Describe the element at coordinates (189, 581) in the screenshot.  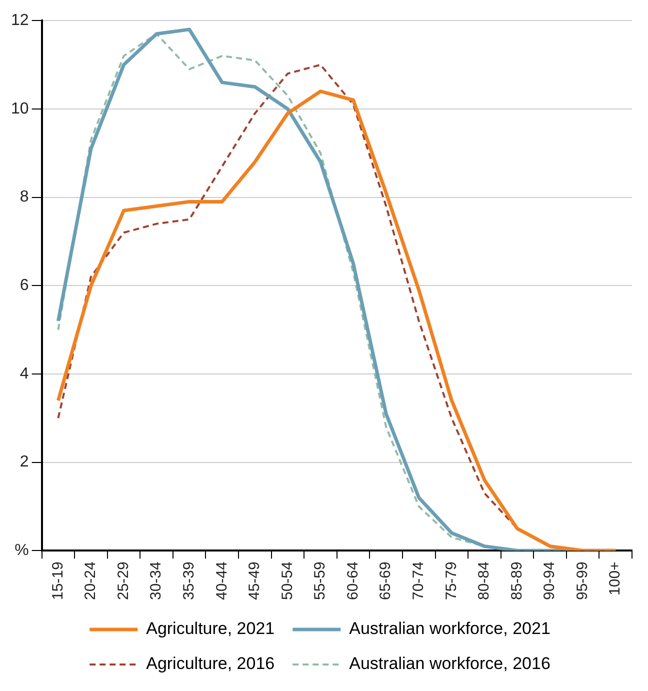
I see `x-tick-label: 35-39` at that location.